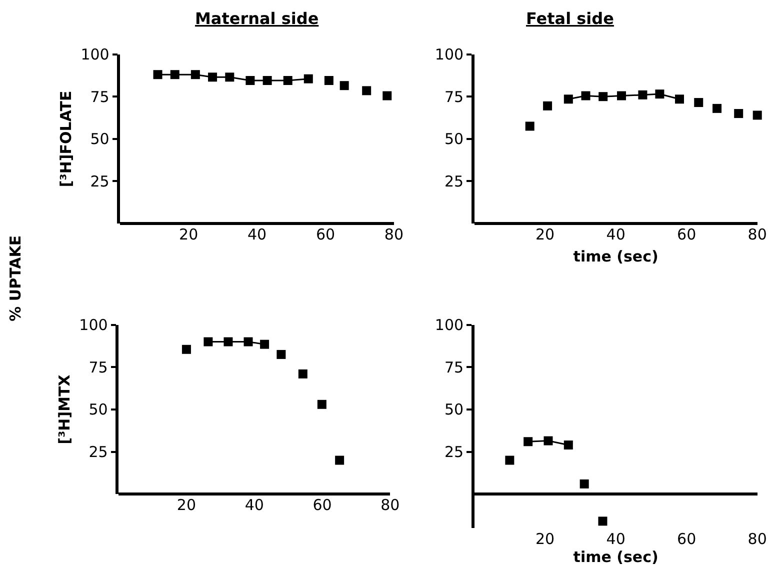 The height and width of the screenshot is (566, 775). Describe the element at coordinates (570, 18) in the screenshot. I see `chart-title: Fetal side` at that location.